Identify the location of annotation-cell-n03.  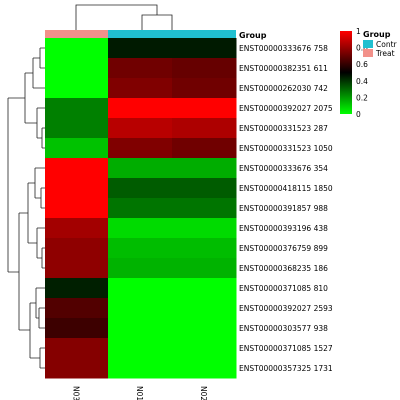
(76, 34).